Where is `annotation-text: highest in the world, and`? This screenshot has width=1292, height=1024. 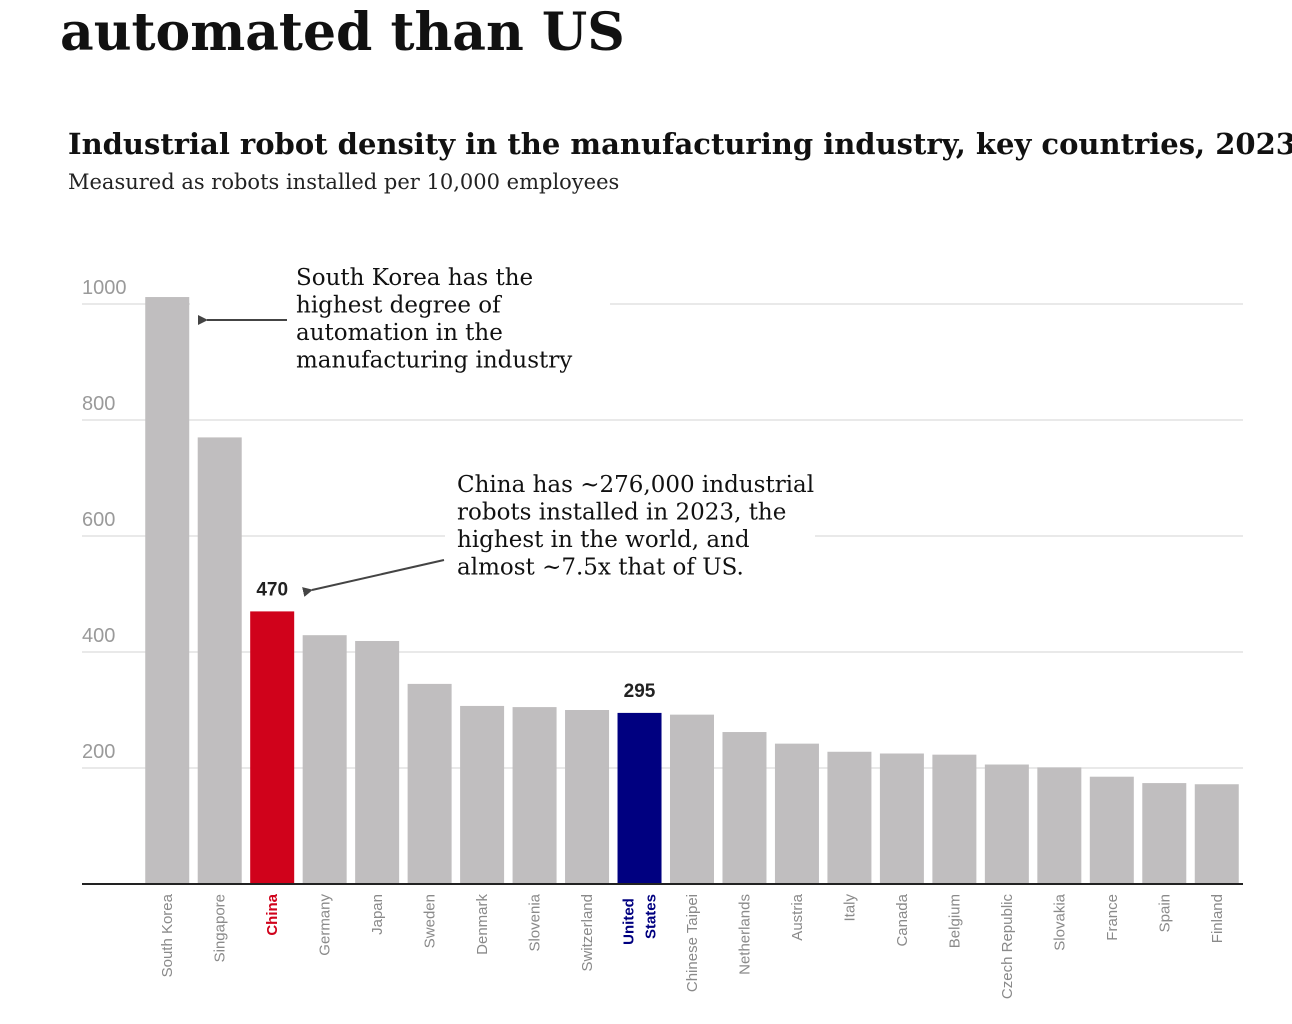
annotation-text: highest in the world, and is located at coordinates (603, 540).